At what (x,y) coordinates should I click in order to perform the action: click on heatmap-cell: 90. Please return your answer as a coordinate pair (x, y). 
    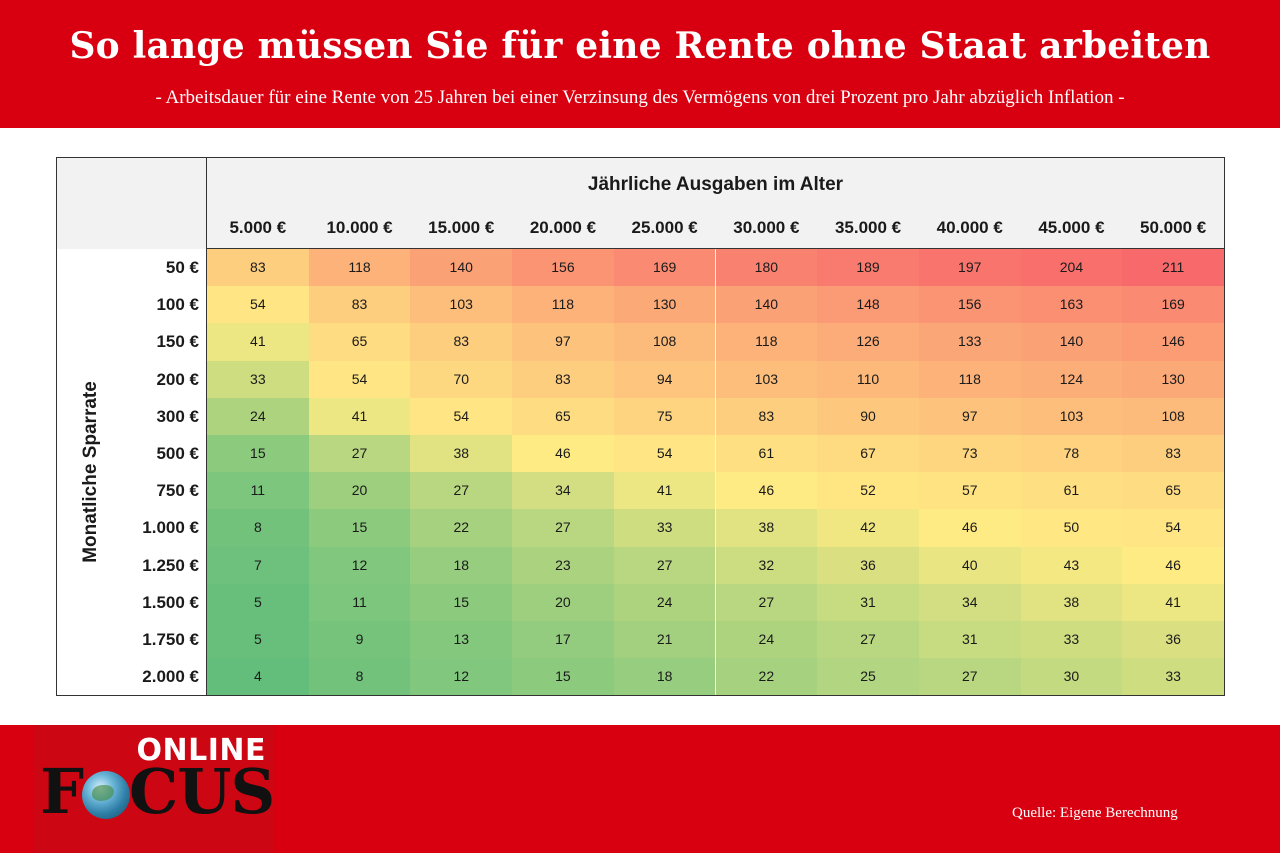
    Looking at the image, I should click on (868, 416).